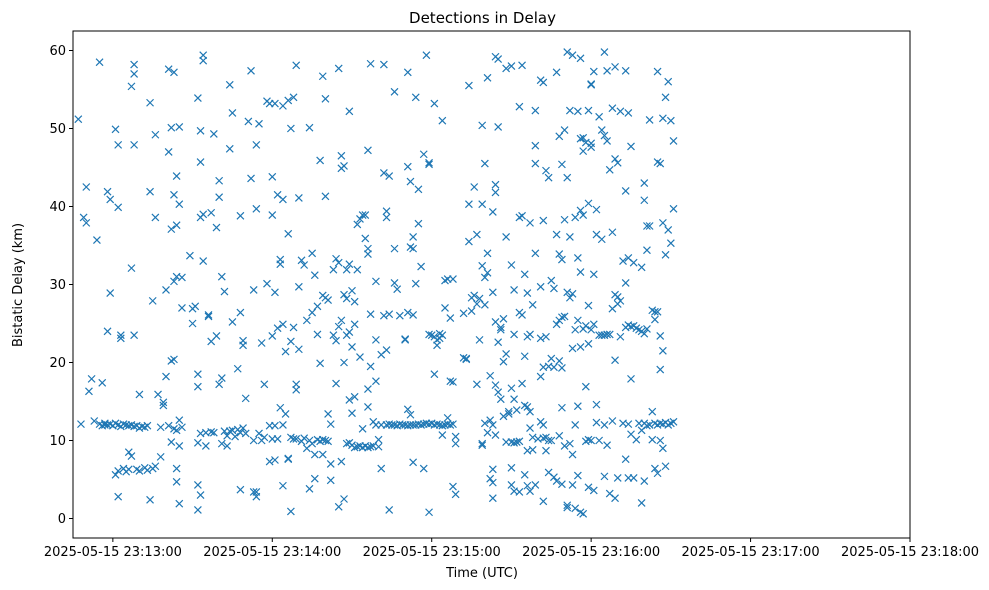 This screenshot has height=590, width=989. Describe the element at coordinates (62, 519) in the screenshot. I see `y-tick-label: 0` at that location.